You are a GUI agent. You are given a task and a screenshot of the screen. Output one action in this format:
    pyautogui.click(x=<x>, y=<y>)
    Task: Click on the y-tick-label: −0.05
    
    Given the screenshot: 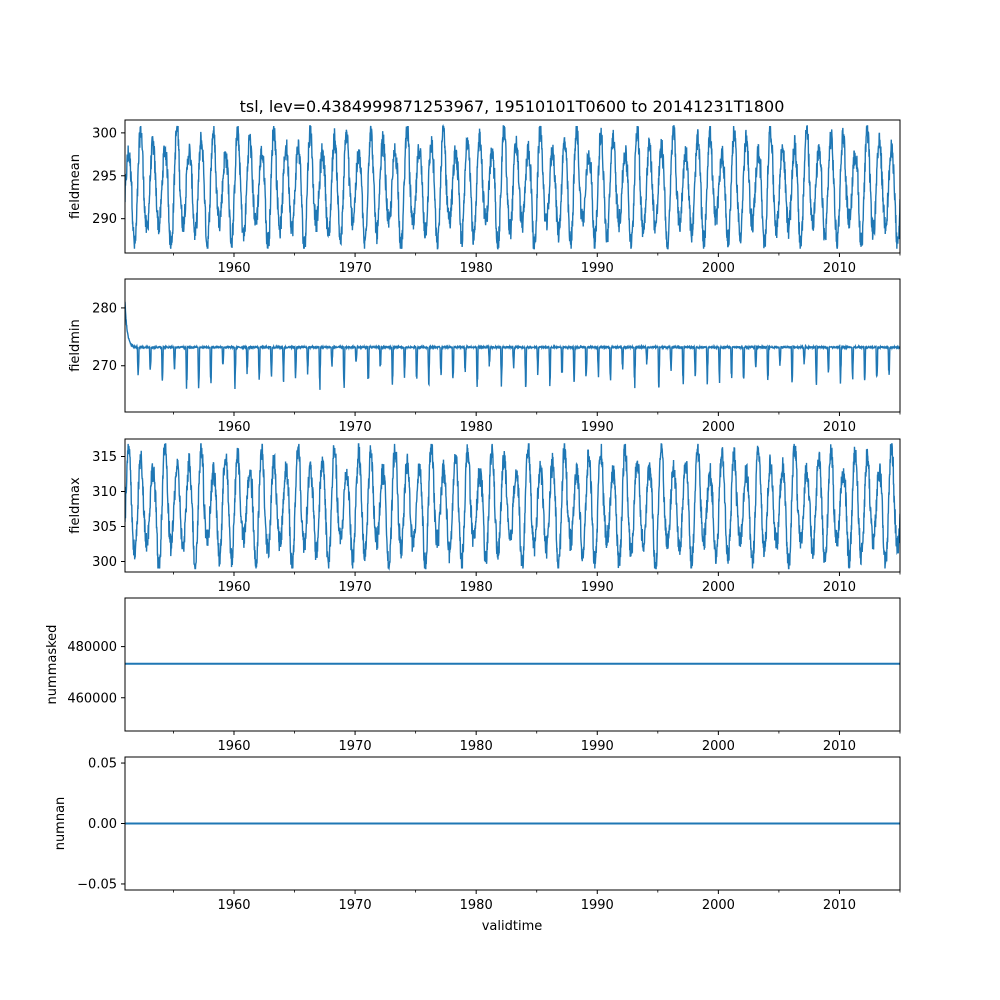 What is the action you would take?
    pyautogui.click(x=97, y=884)
    